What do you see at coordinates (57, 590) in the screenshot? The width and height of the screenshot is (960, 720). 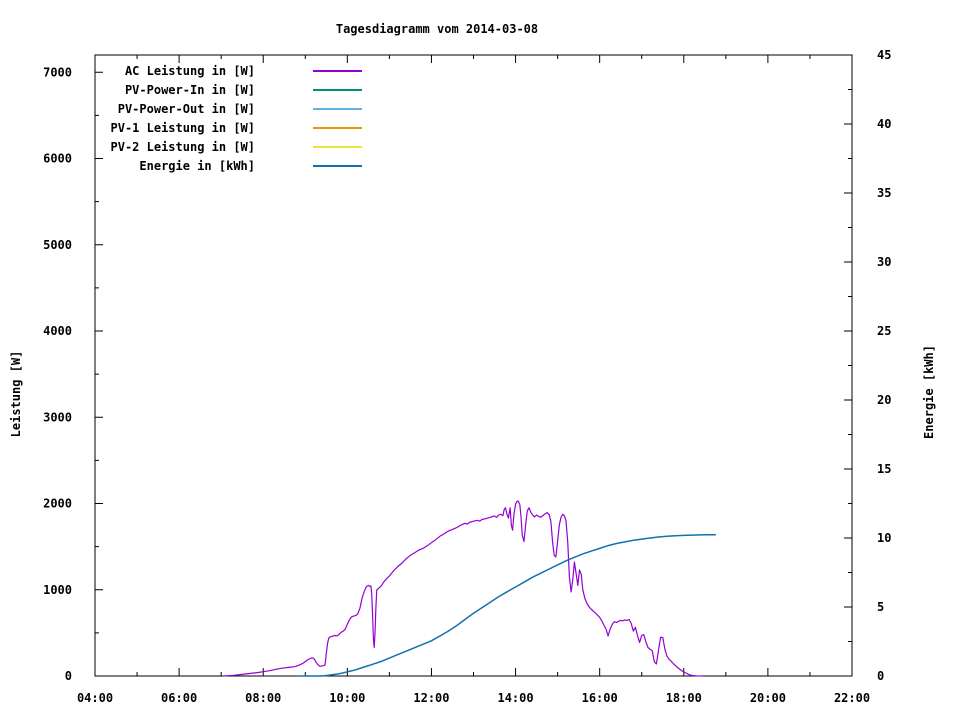 I see `left-tick-label: 1000` at bounding box center [57, 590].